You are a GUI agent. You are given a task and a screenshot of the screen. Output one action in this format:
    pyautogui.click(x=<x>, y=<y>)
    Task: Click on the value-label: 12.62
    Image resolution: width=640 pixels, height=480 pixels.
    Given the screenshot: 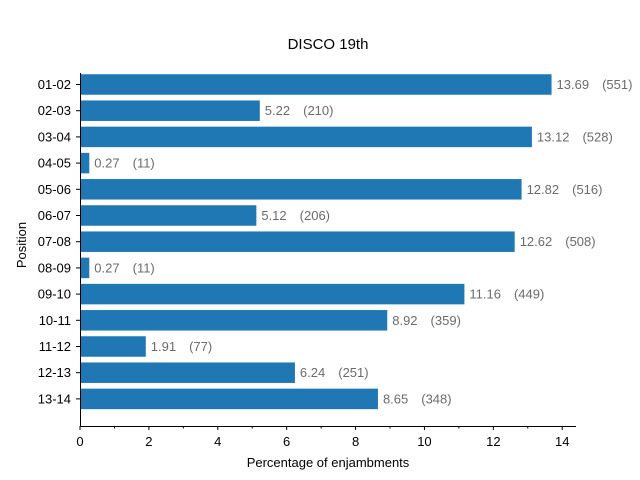 What is the action you would take?
    pyautogui.click(x=536, y=241)
    